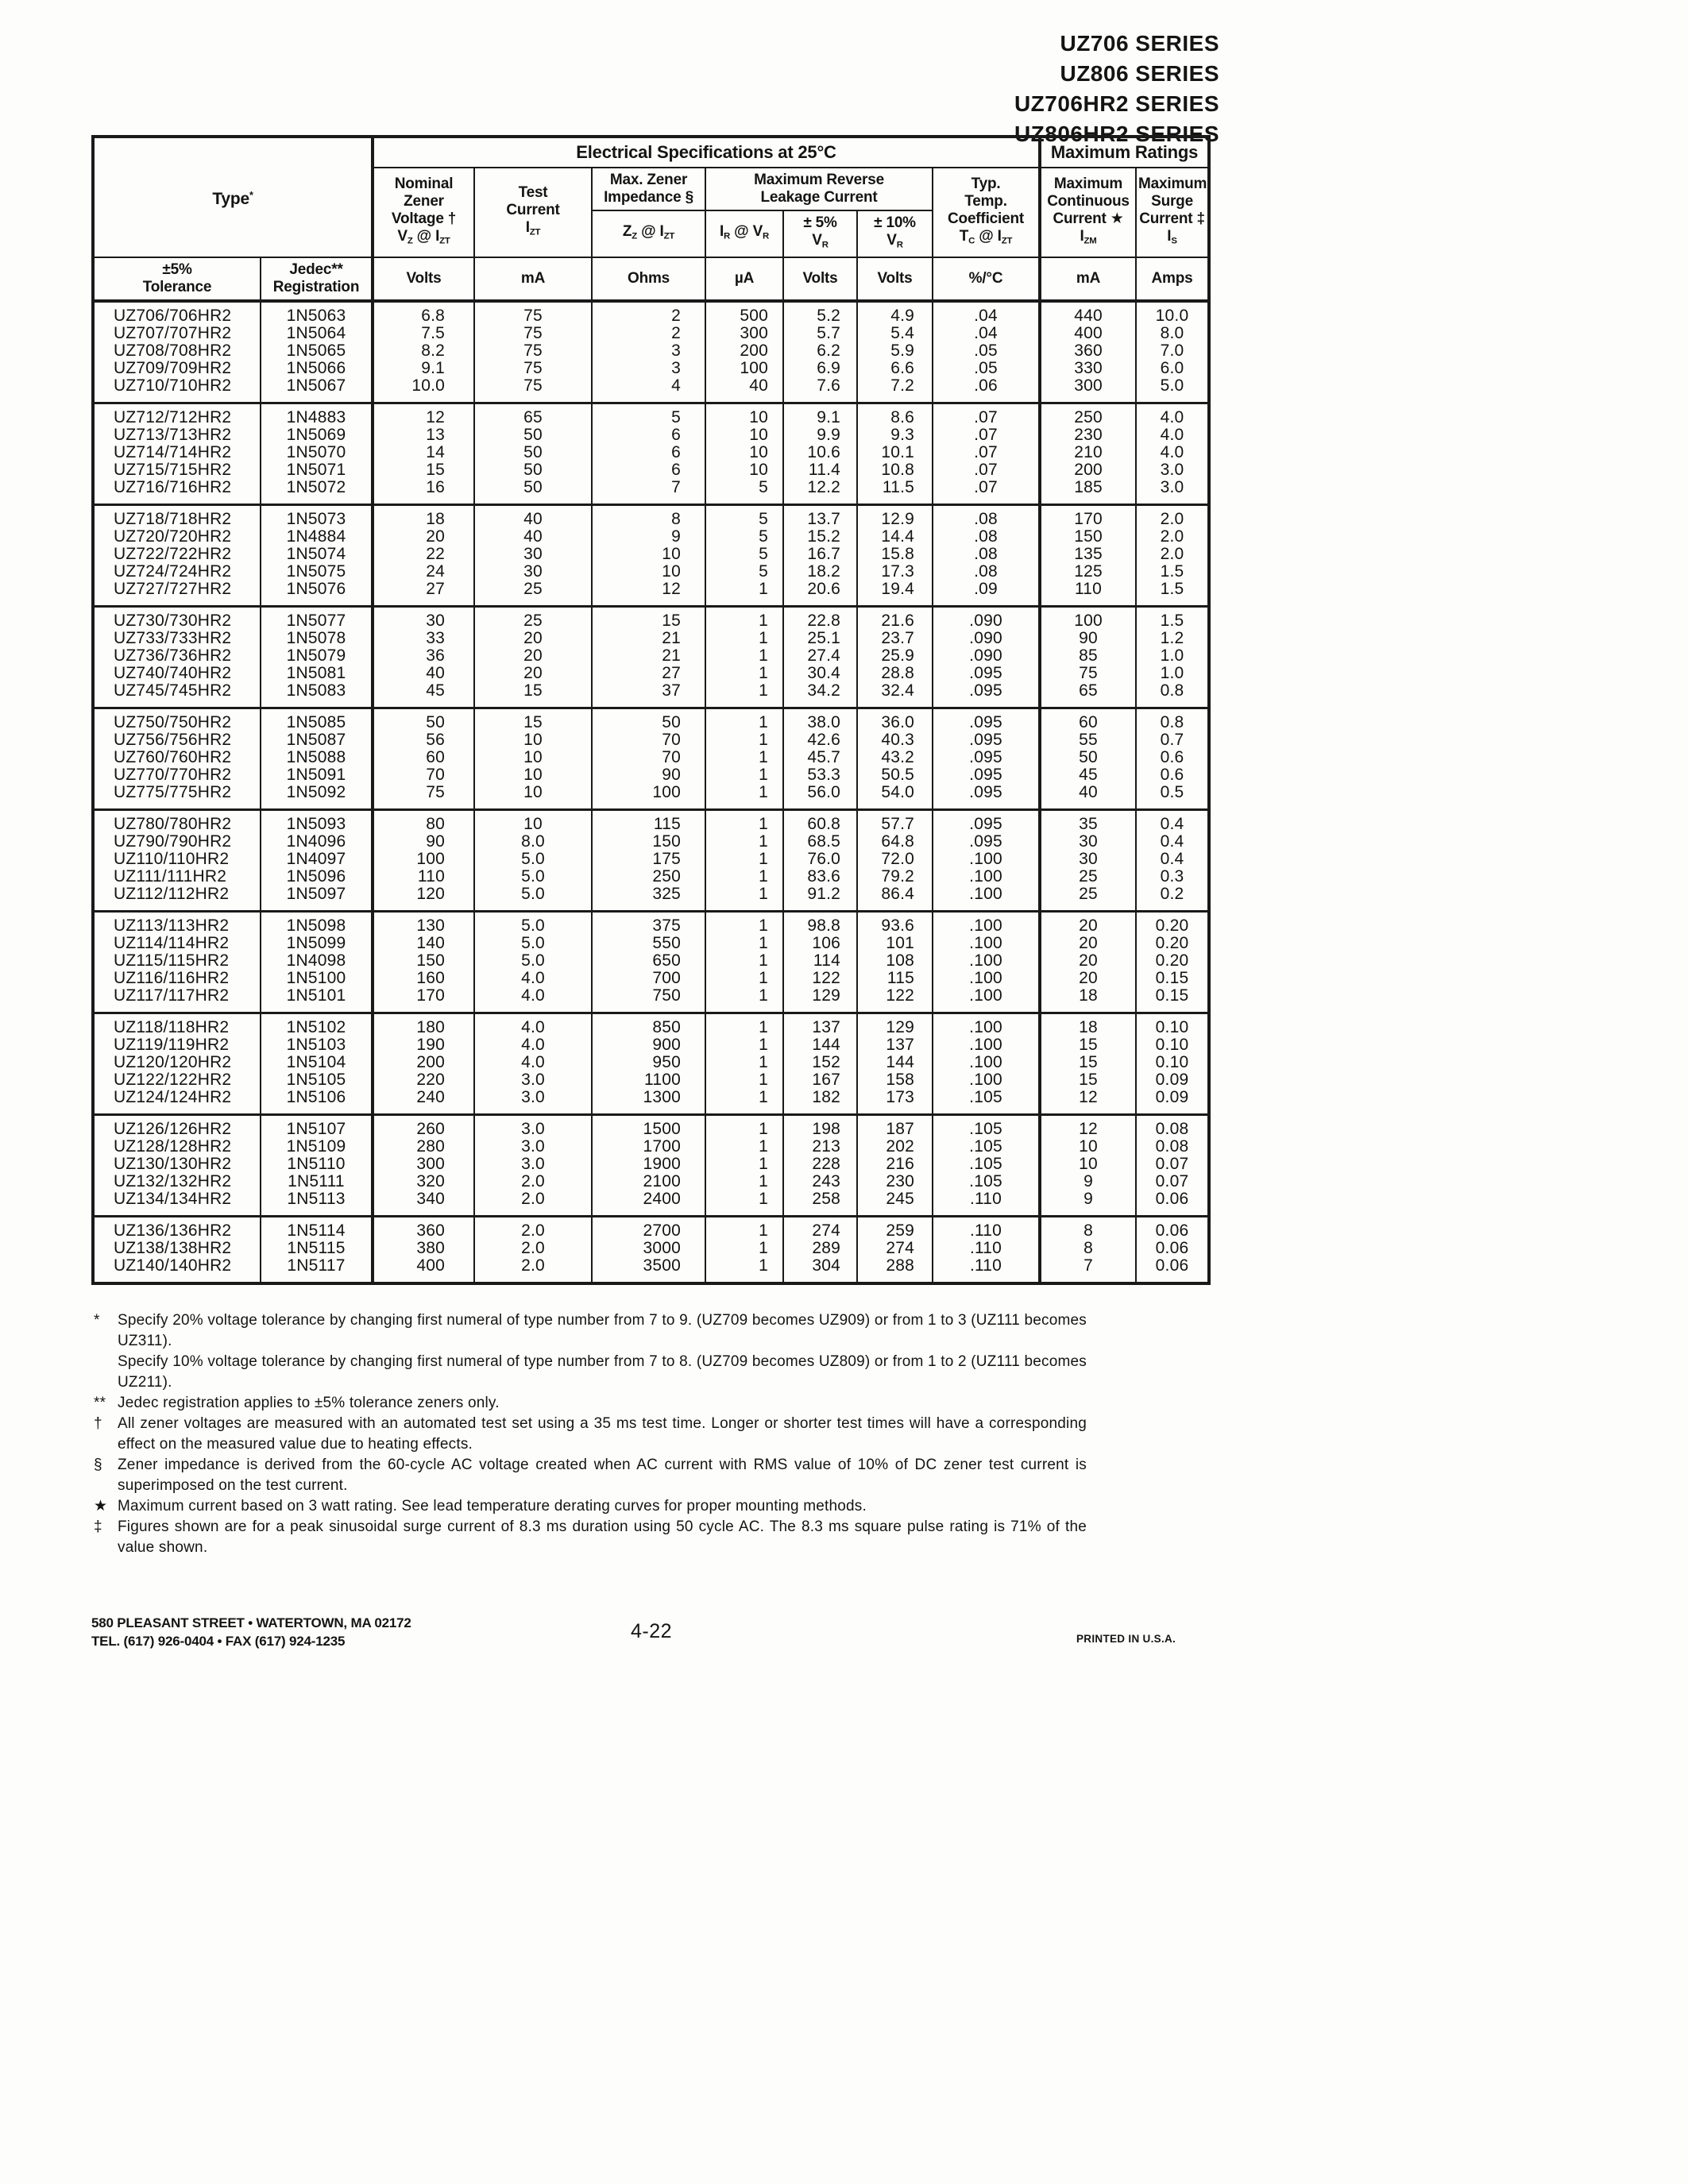  What do you see at coordinates (533, 1000) in the screenshot?
I see `cell-test-ma: 4.0` at bounding box center [533, 1000].